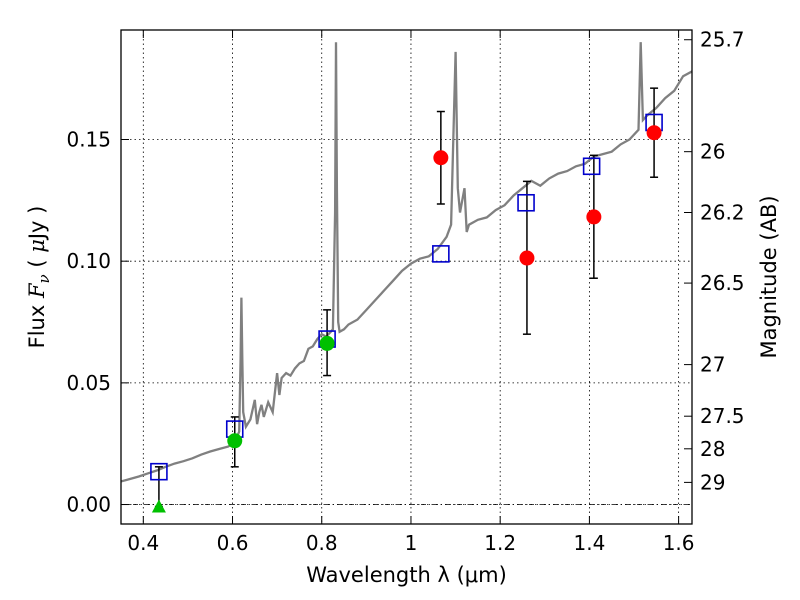 The width and height of the screenshot is (800, 600). I want to click on x-tick-label: 0.4, so click(143, 543).